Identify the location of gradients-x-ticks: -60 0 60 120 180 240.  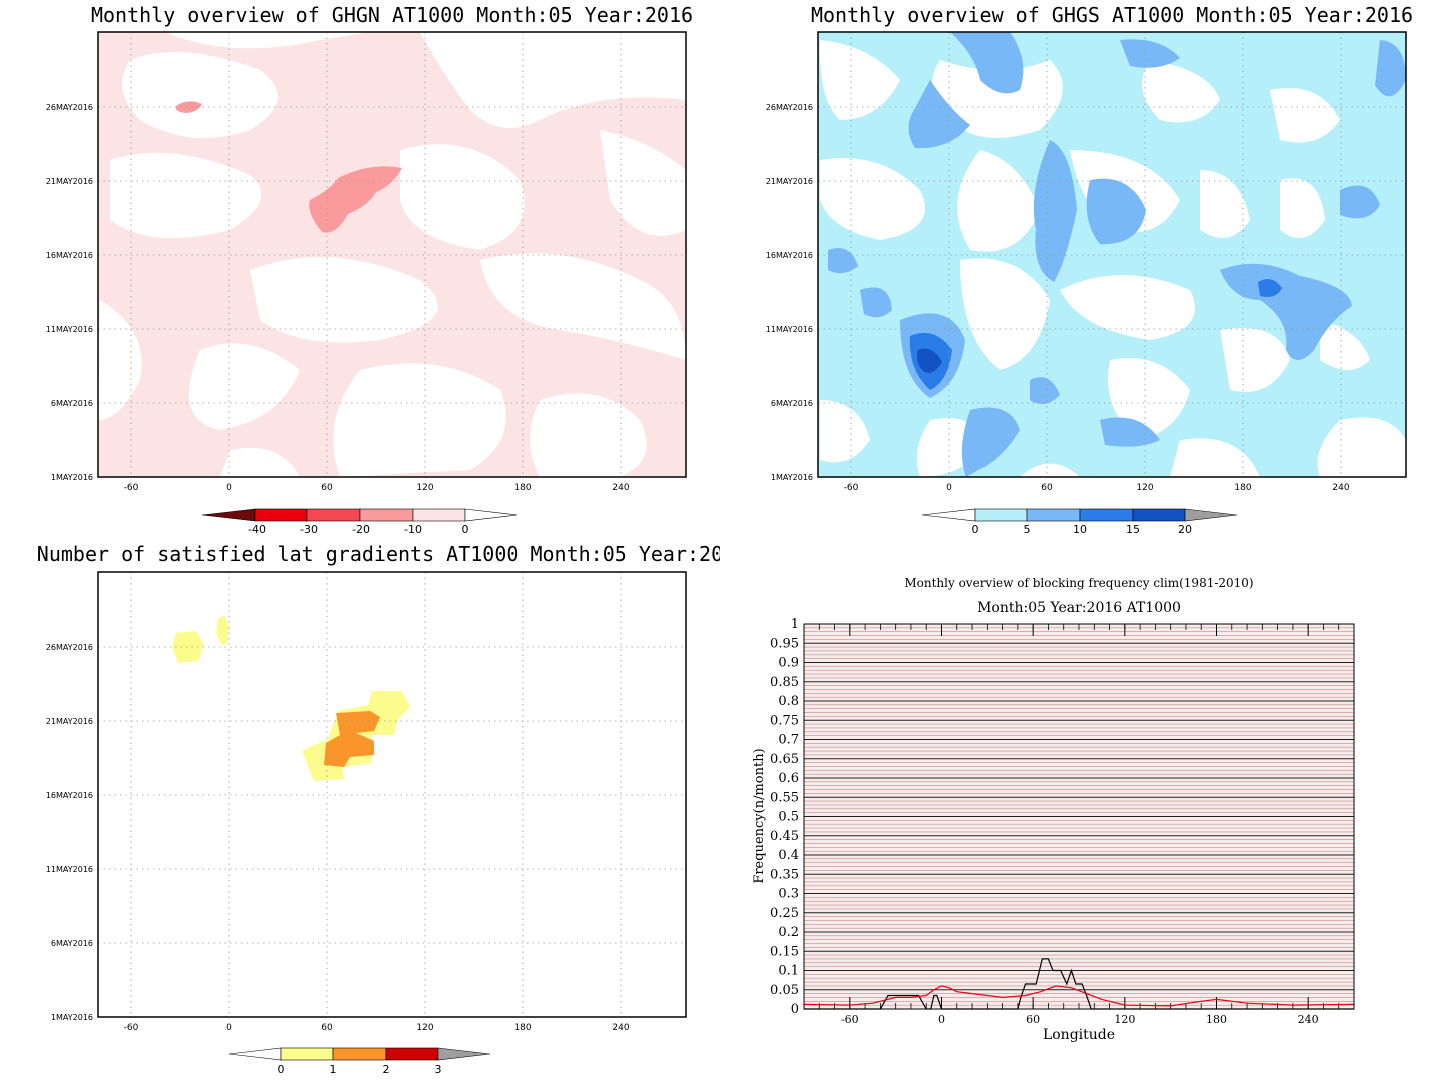
(377, 1028).